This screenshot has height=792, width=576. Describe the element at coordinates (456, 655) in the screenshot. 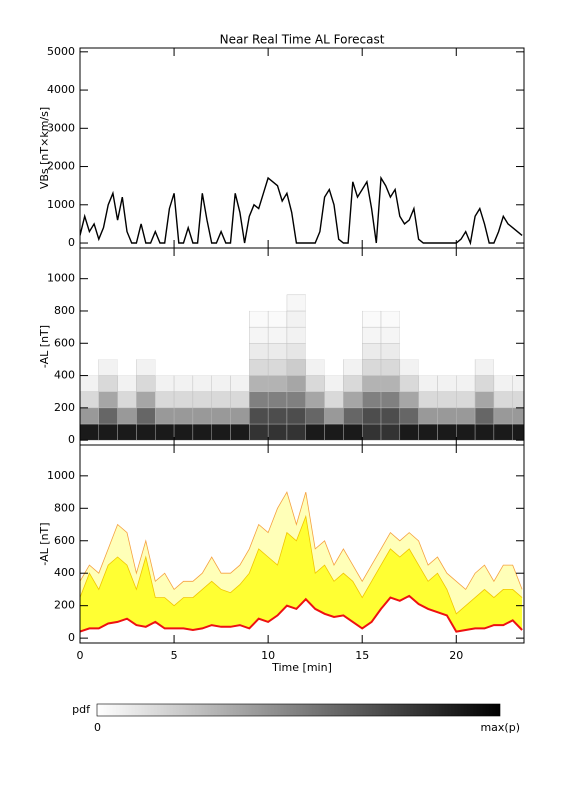

I see `x-tick-label: 20` at that location.